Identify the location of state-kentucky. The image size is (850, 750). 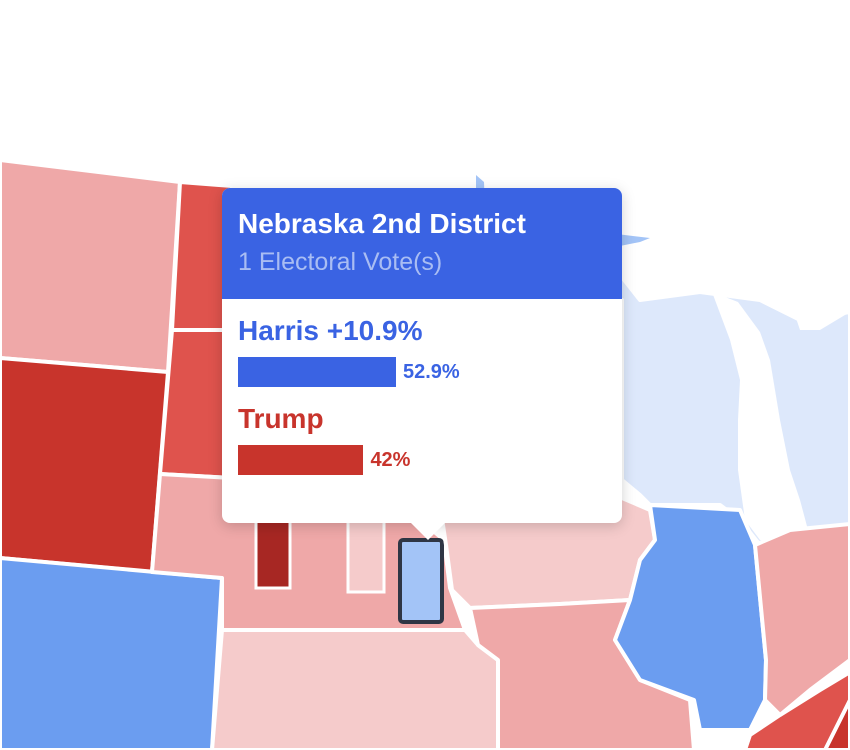
(796, 710).